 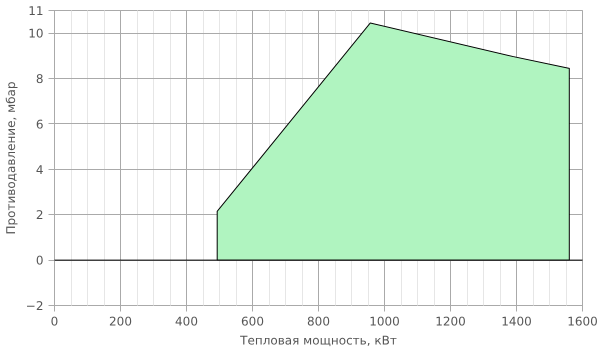 What do you see at coordinates (252, 321) in the screenshot?
I see `x-tick-label: 600` at bounding box center [252, 321].